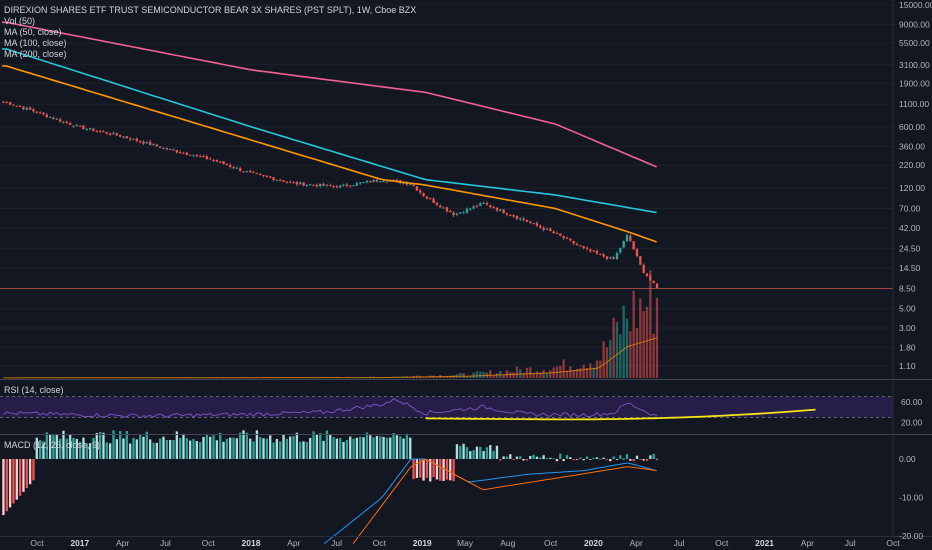  What do you see at coordinates (34, 390) in the screenshot?
I see `rsi-label: RSI (14, close)` at bounding box center [34, 390].